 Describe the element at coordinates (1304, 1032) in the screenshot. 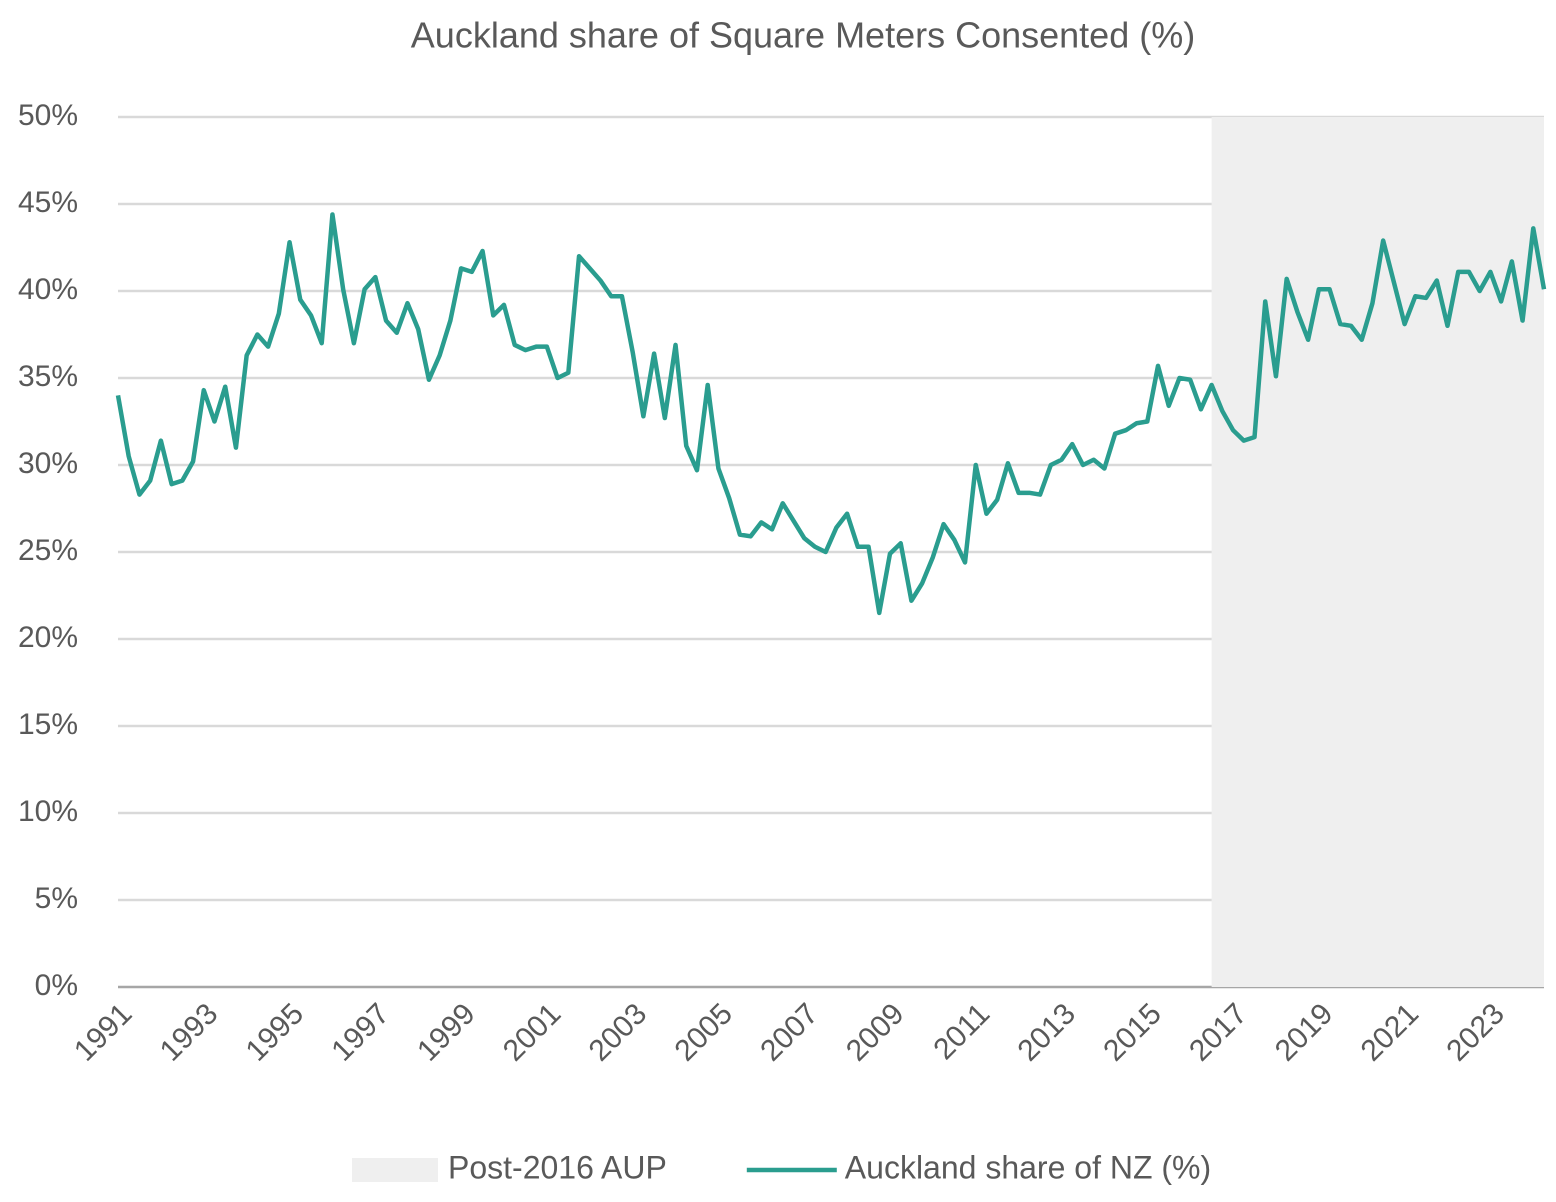

I see `x-tick-label: 2019` at that location.